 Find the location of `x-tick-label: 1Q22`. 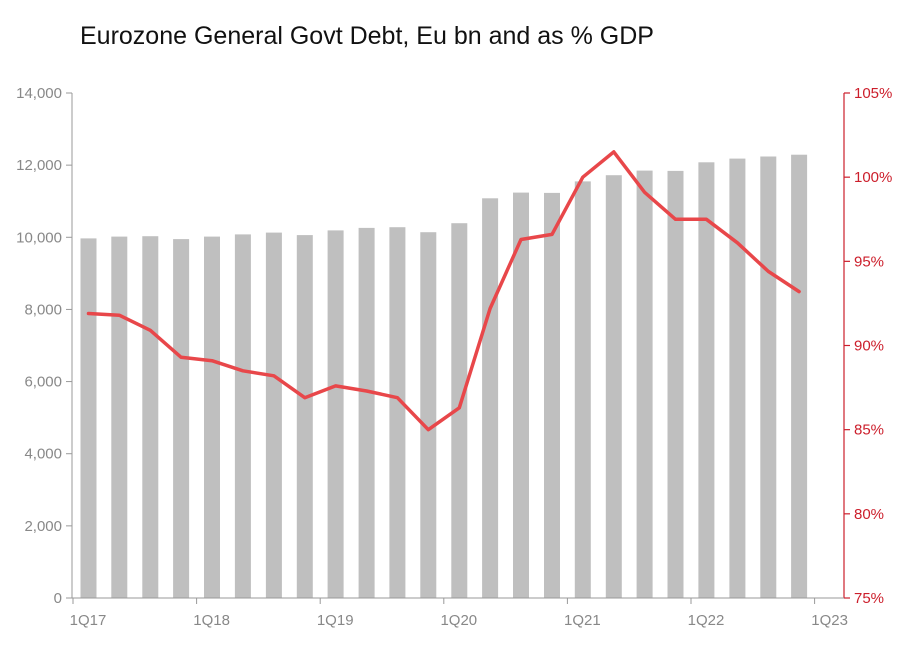

x-tick-label: 1Q22 is located at coordinates (706, 620).